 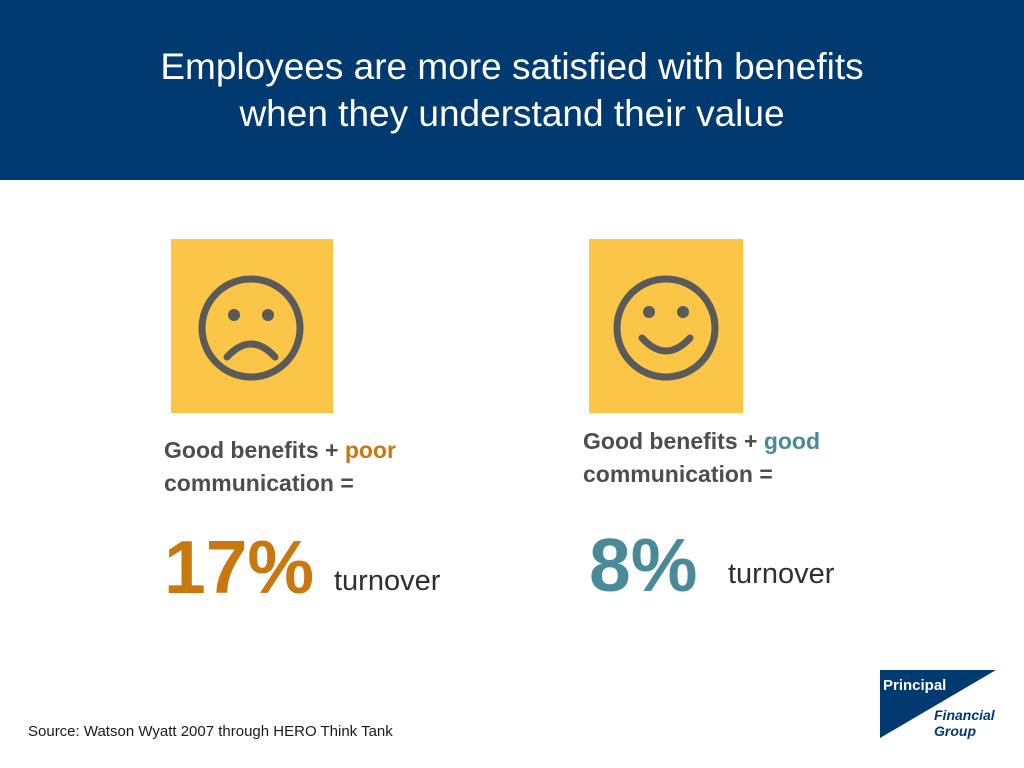 I want to click on happy-face-icon, so click(x=666, y=328).